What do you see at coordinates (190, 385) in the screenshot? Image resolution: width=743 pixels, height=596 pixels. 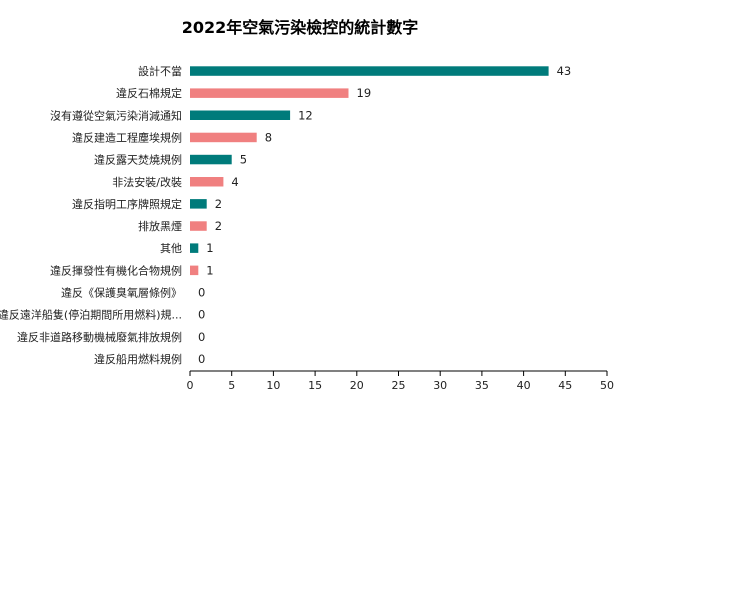 I see `x-tick-label: 0` at bounding box center [190, 385].